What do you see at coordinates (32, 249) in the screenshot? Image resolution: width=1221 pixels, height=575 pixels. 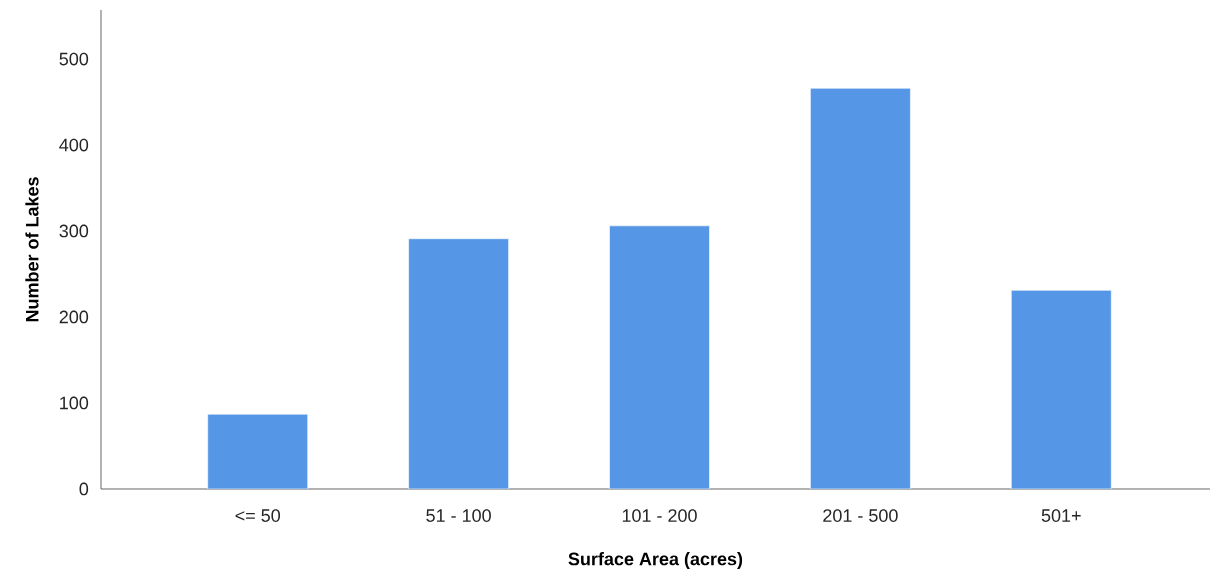 I see `y-axis-title: Number of Lakes` at bounding box center [32, 249].